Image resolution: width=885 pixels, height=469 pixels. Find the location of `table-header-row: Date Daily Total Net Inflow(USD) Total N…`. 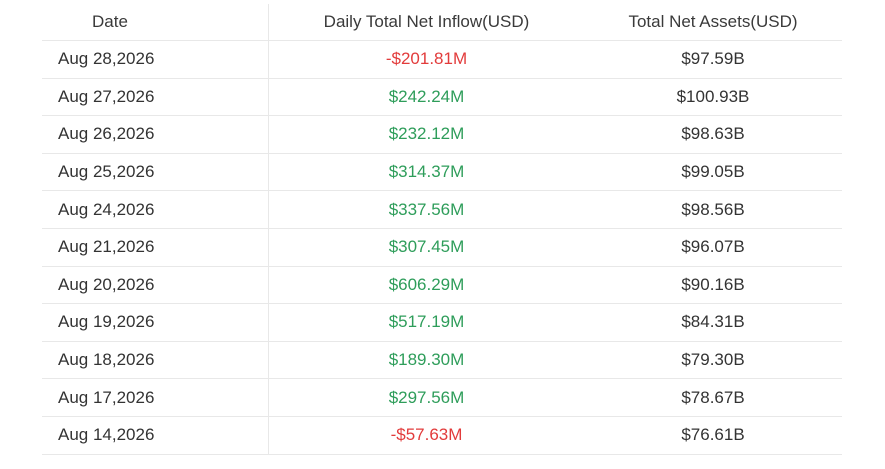

table-header-row: Date Daily Total Net Inflow(USD) Total N… is located at coordinates (442, 22).